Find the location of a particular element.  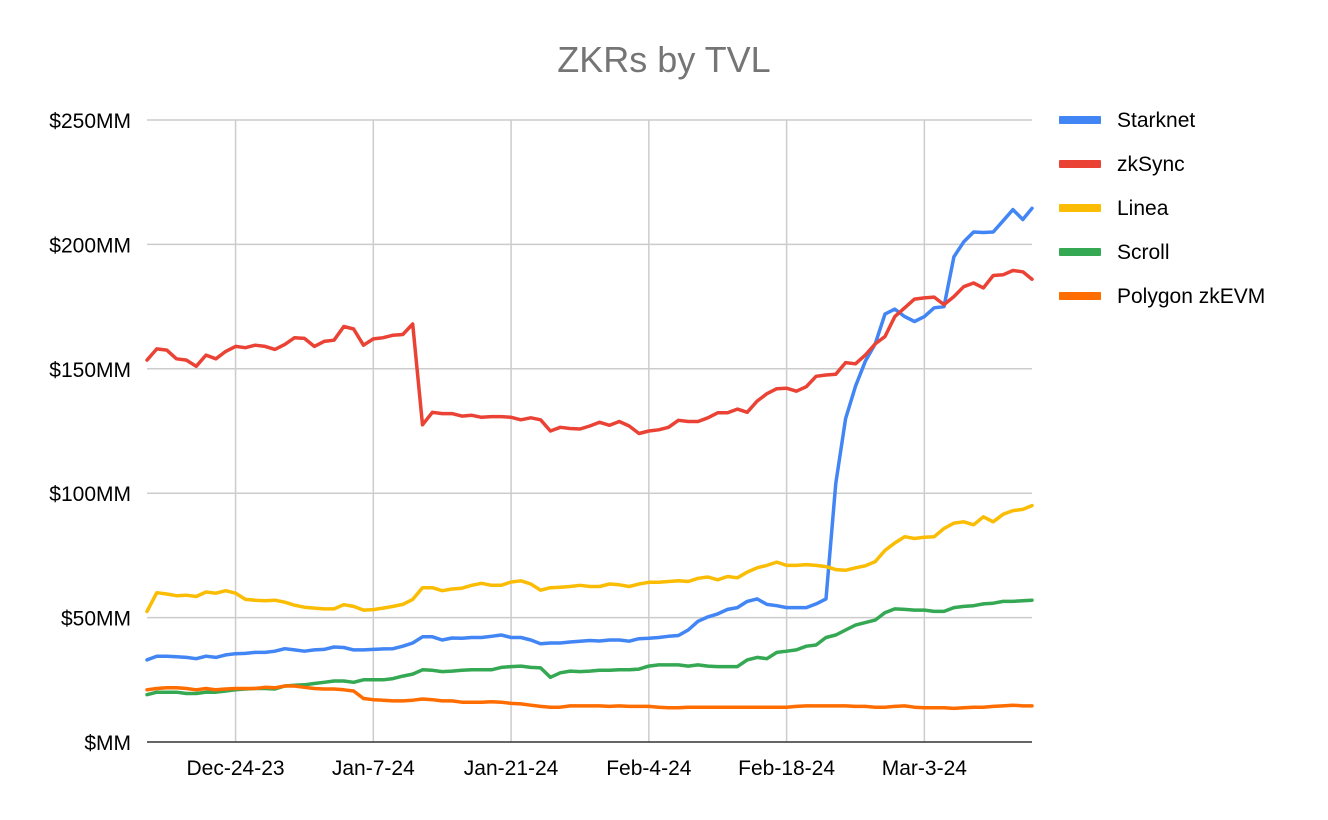

x-tick-label: Jan-7-24 is located at coordinates (373, 768).